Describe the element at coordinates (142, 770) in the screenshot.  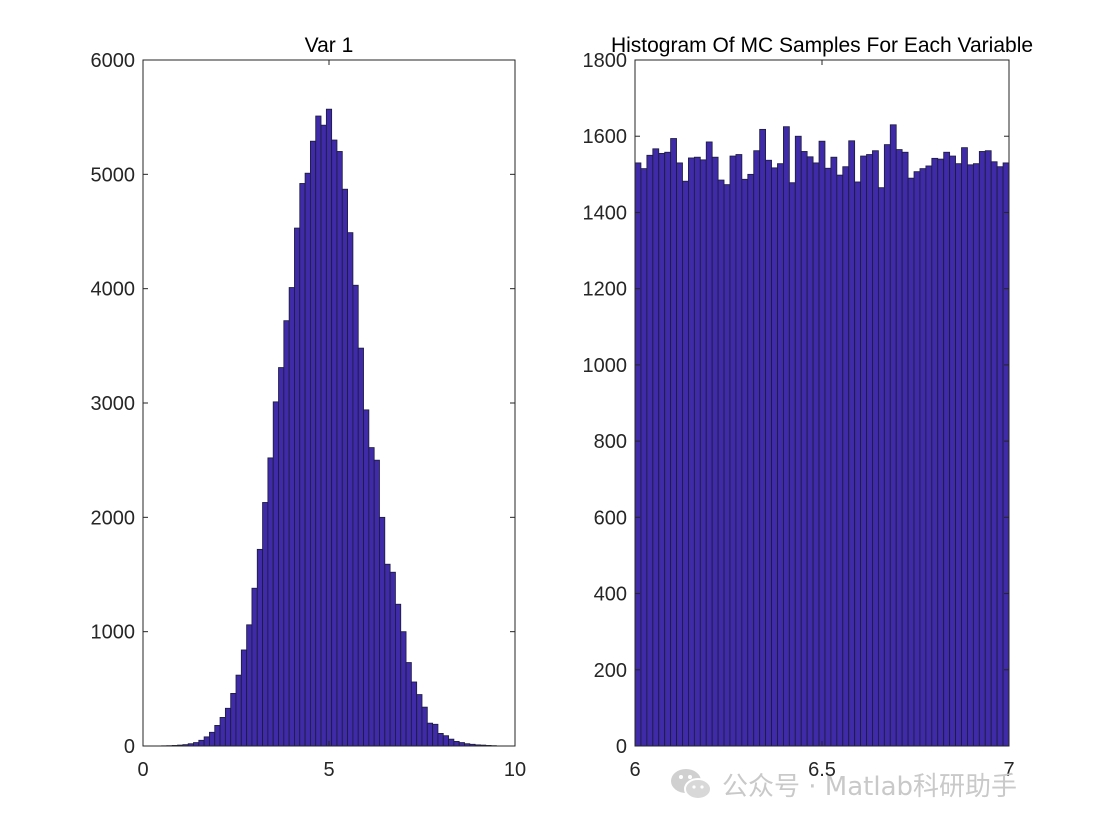
I see `x-tick-label: 0` at that location.